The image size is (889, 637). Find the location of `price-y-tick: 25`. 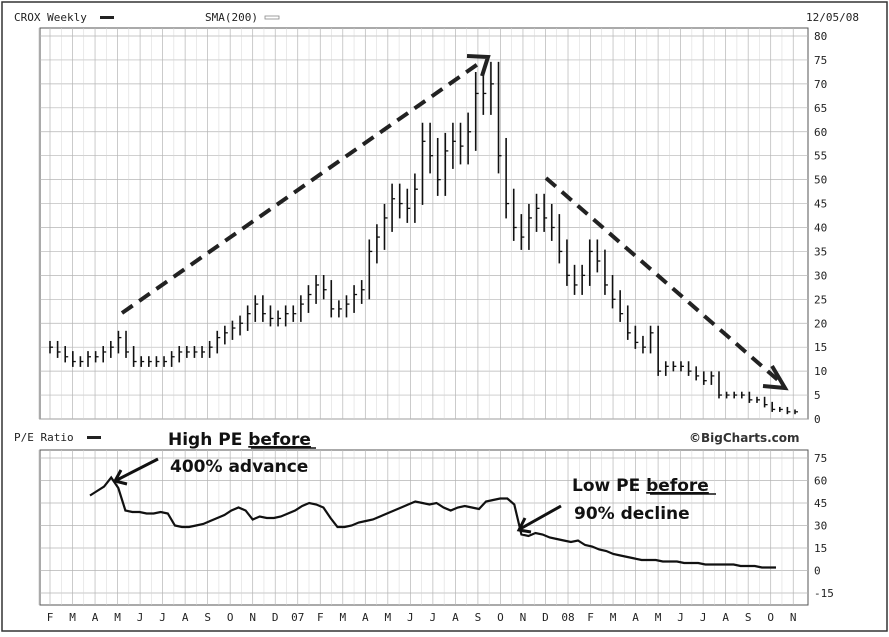

price-y-tick: 25 is located at coordinates (820, 299).